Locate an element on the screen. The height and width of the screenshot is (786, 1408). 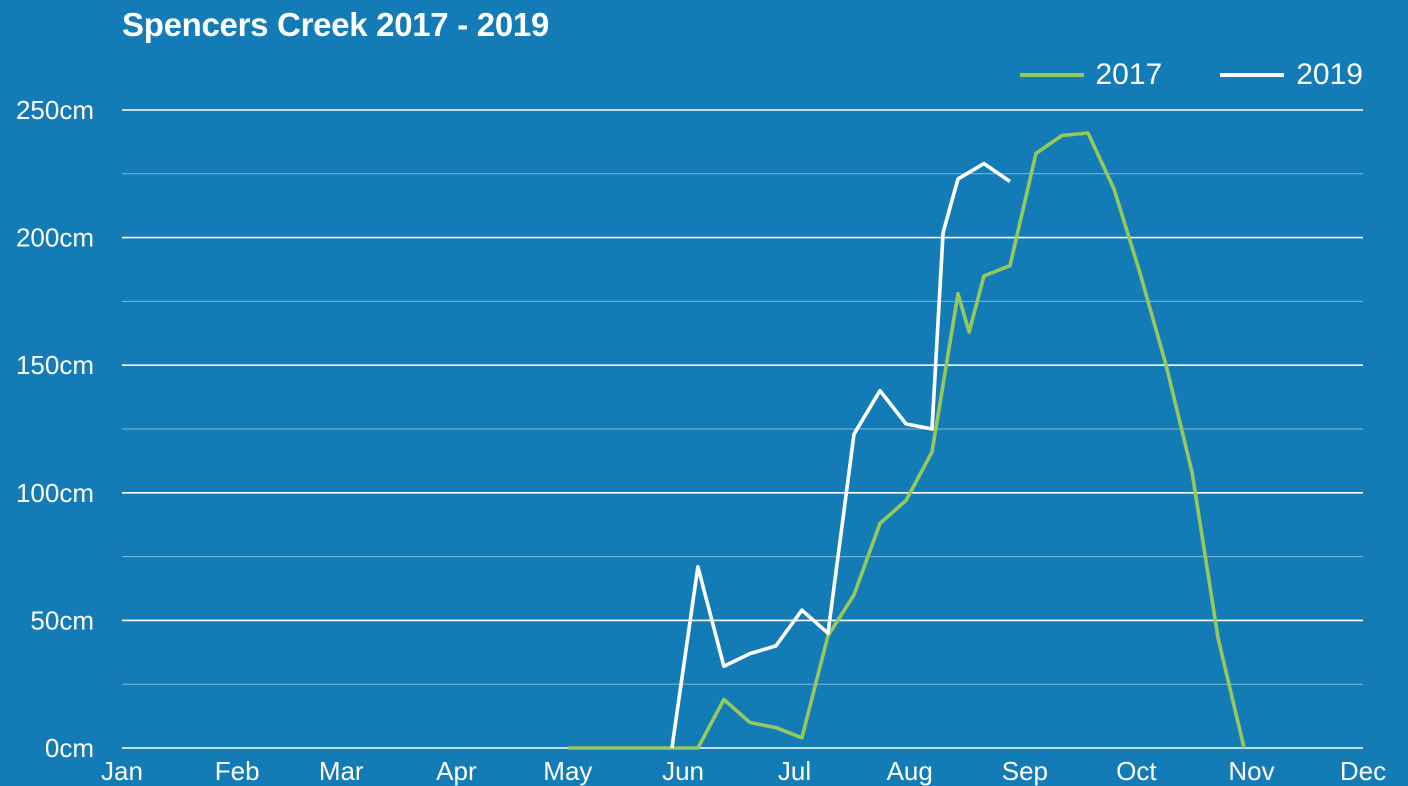
legend-swatch-2019 is located at coordinates (1252, 75).